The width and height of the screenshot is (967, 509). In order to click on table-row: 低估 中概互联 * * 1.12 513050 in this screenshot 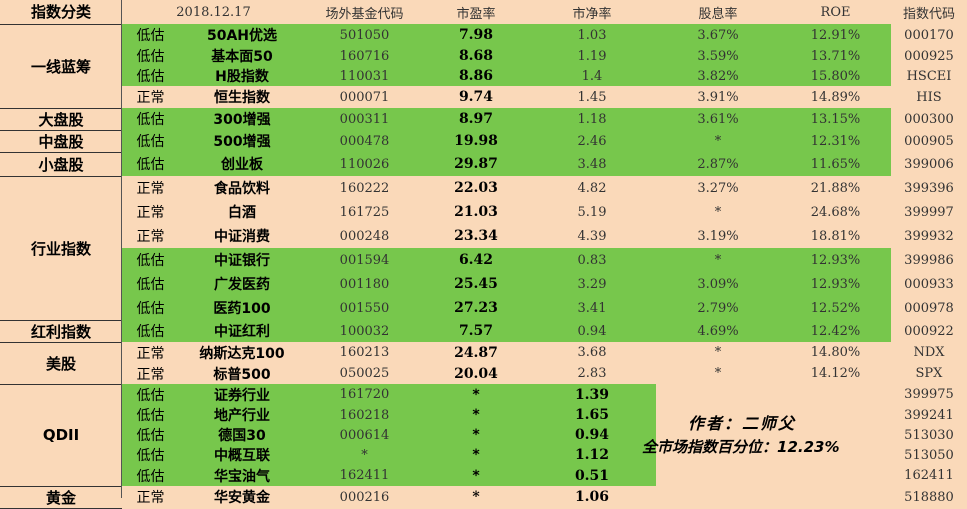, I will do `click(483, 455)`.